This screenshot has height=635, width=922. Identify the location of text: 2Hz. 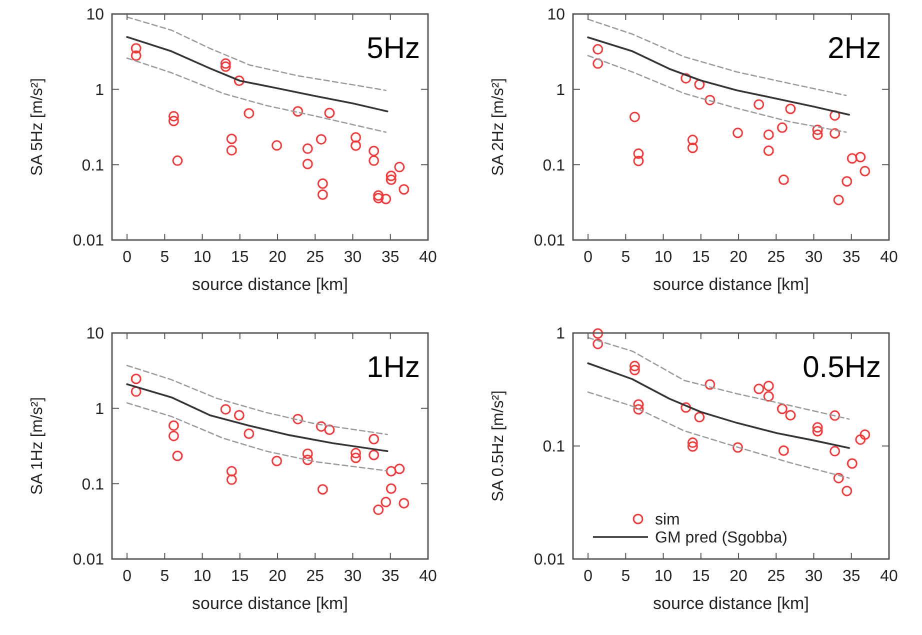
(854, 48).